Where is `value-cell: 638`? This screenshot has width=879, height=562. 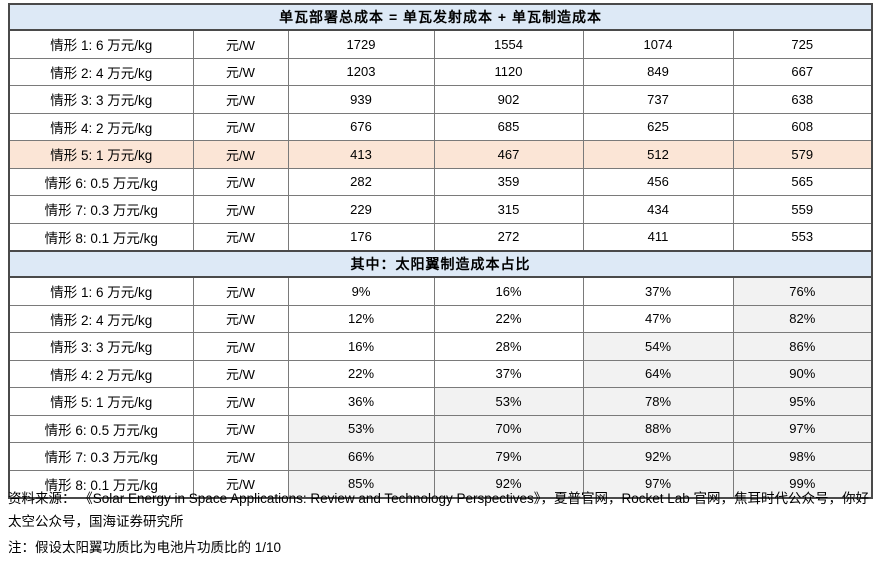 value-cell: 638 is located at coordinates (802, 99).